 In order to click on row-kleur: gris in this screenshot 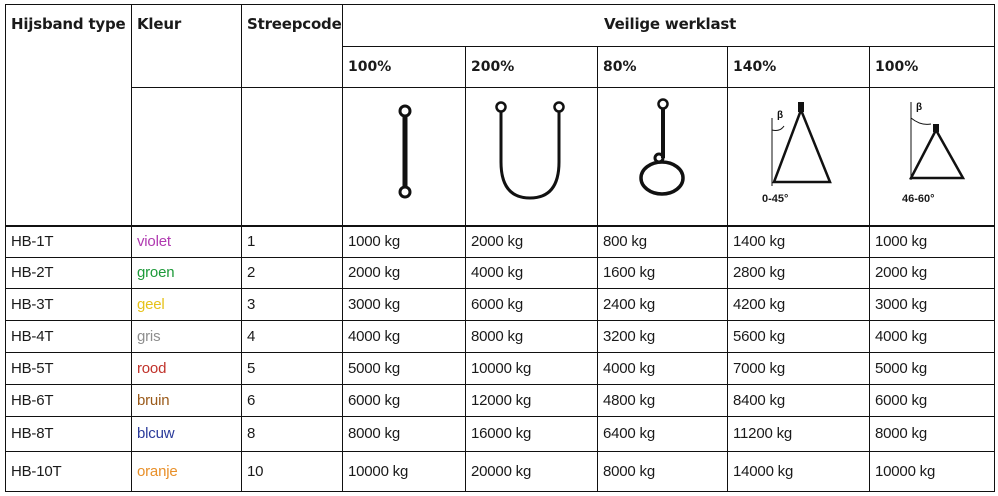, I will do `click(149, 336)`.